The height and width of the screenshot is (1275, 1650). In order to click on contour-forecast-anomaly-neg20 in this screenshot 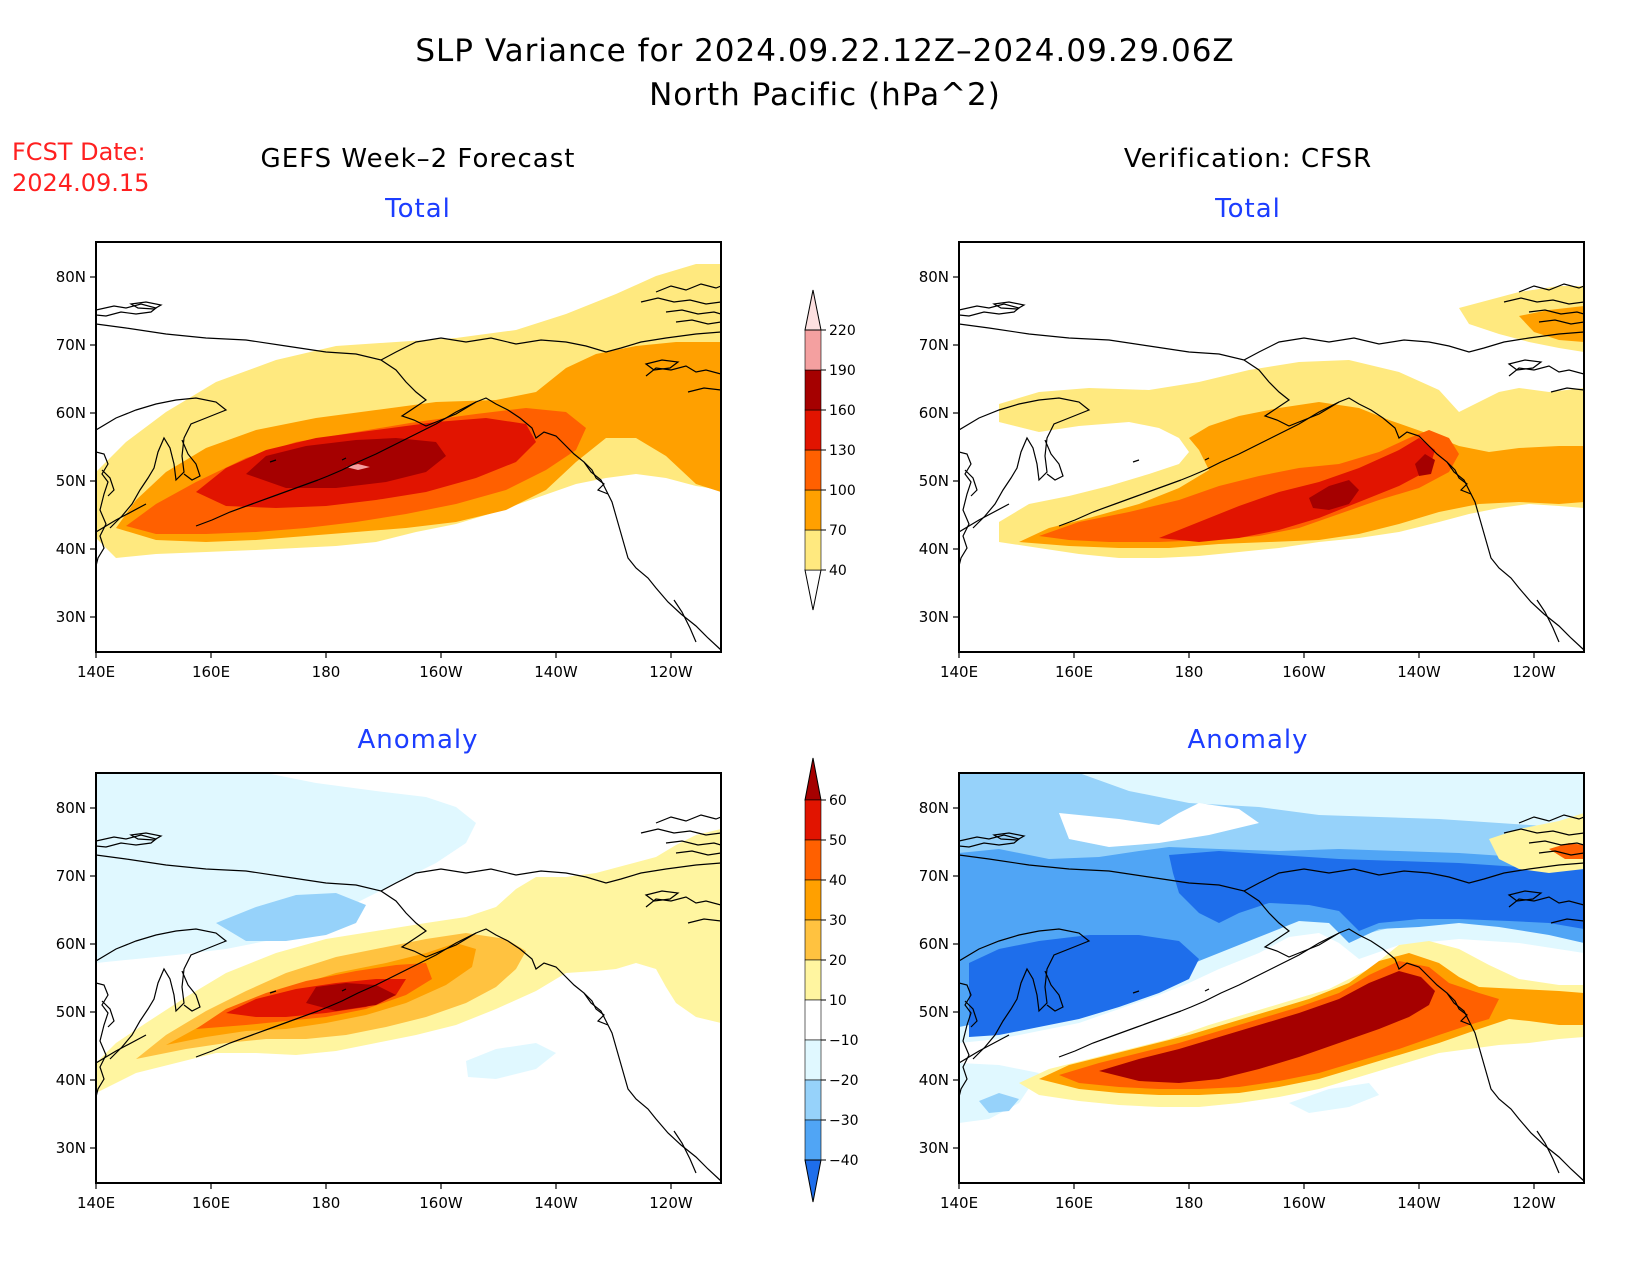, I will do `click(291, 917)`.